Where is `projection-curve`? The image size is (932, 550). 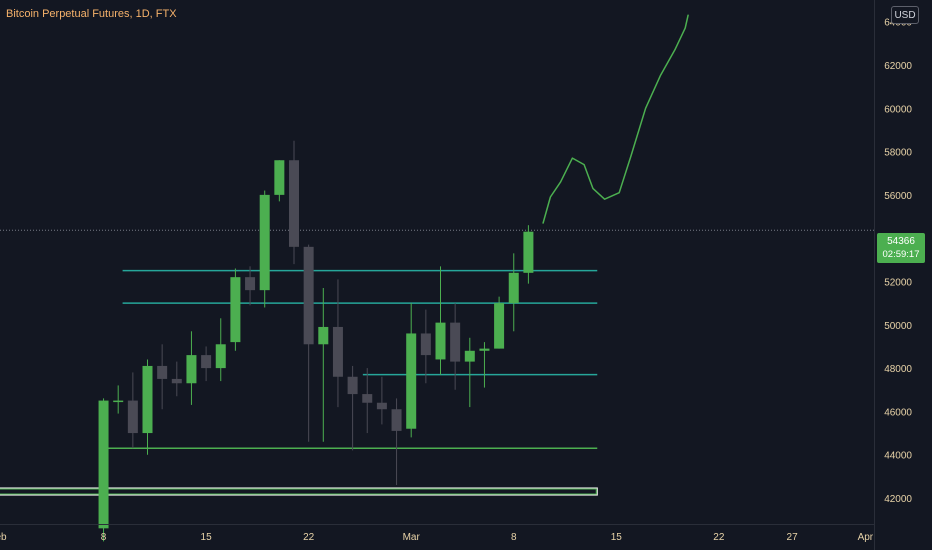
projection-curve is located at coordinates (615, 119).